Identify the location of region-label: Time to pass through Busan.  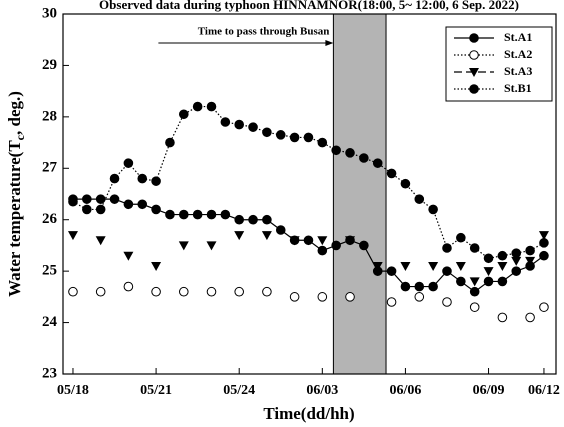
(264, 32).